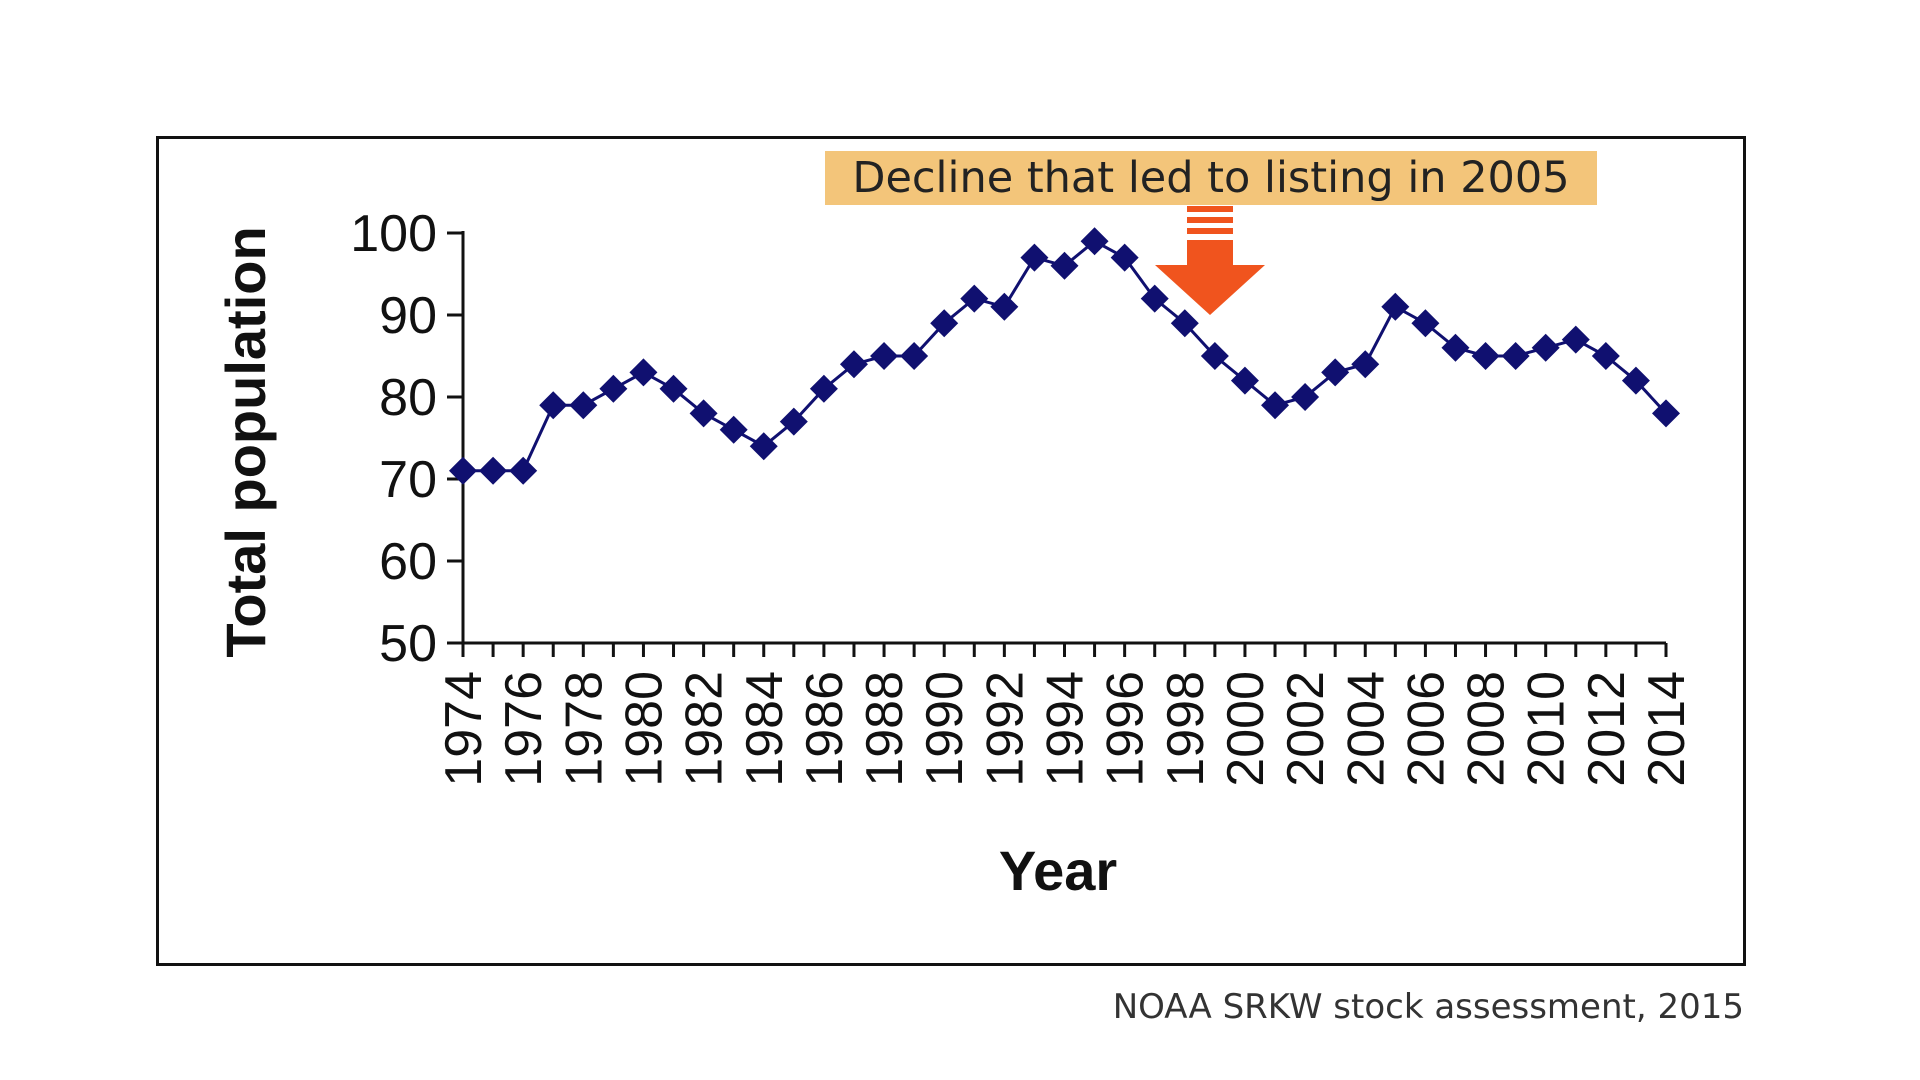 This screenshot has height=1080, width=1920. I want to click on x-tick-label: 1998, so click(1186, 729).